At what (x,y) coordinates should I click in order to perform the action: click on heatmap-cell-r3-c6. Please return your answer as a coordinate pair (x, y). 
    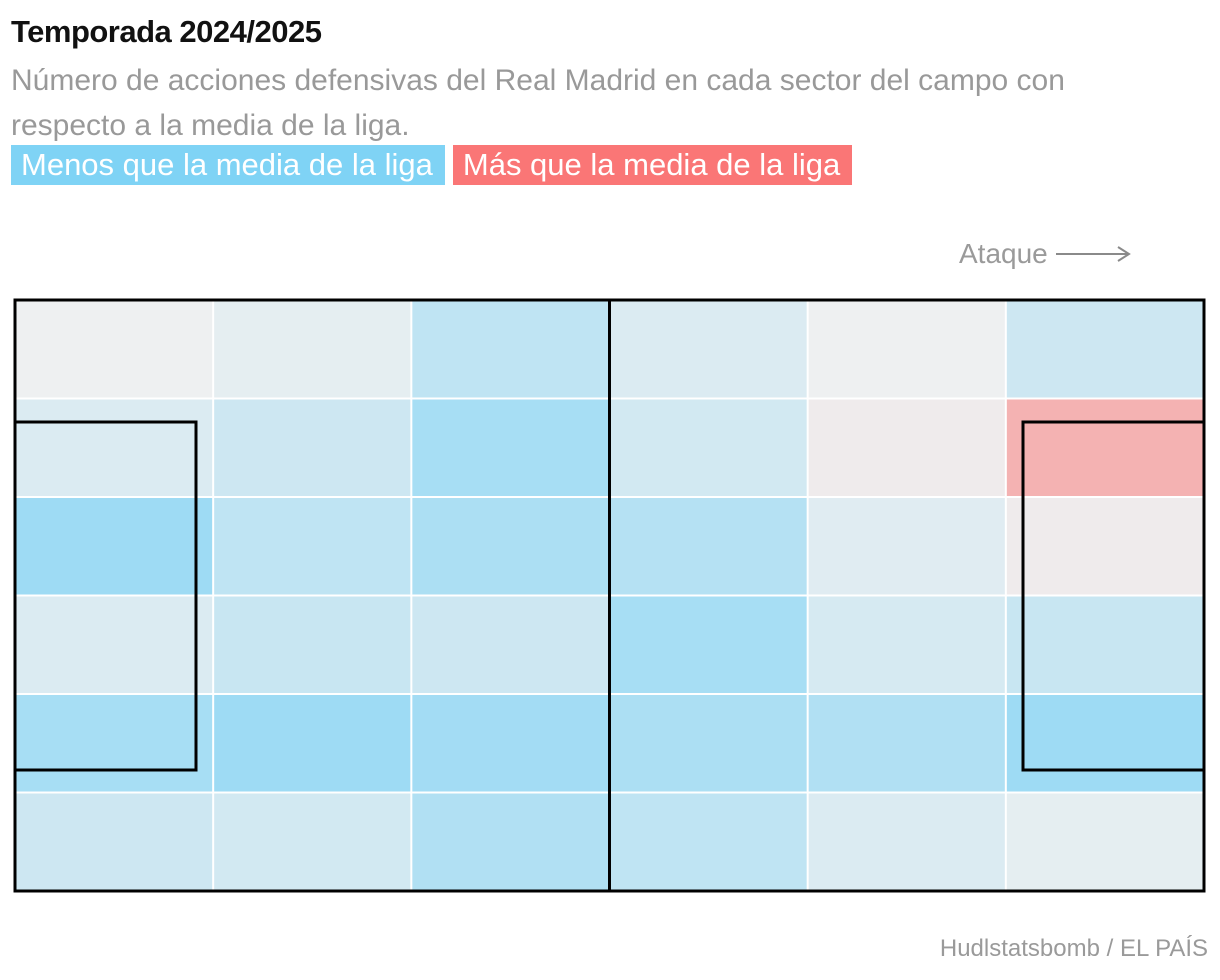
    Looking at the image, I should click on (1104, 546).